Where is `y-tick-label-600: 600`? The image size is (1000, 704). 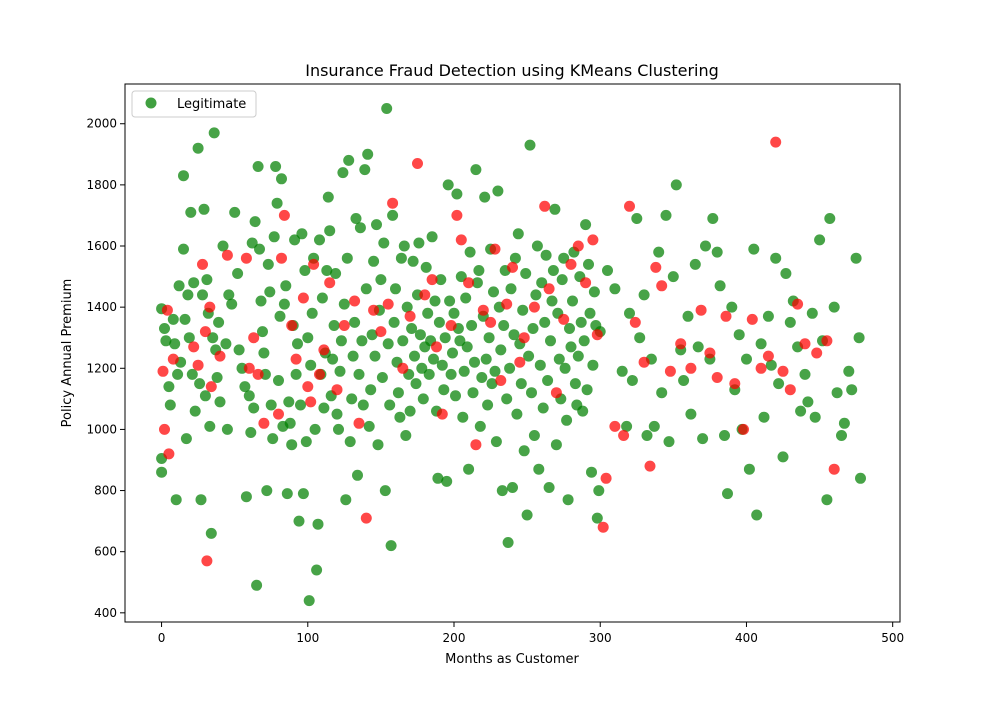 y-tick-label-600: 600 is located at coordinates (105, 552).